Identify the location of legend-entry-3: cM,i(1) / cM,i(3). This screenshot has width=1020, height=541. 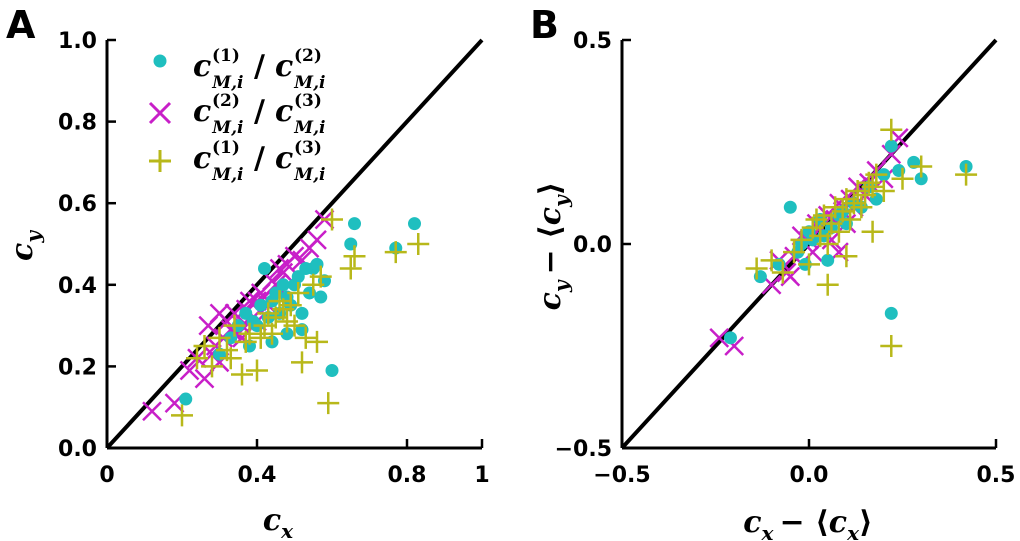
(237, 161).